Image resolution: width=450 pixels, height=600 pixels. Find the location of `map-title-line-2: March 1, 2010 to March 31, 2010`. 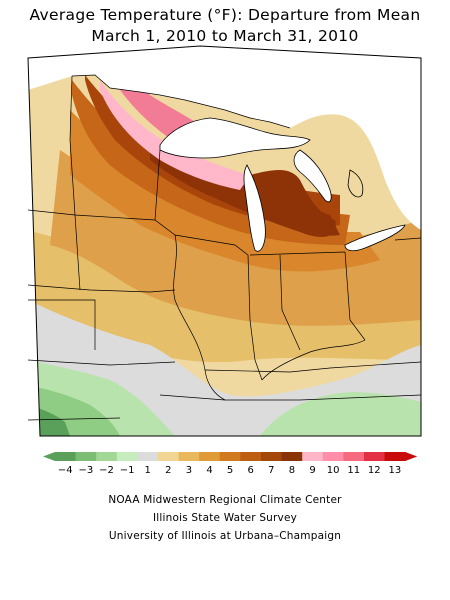

map-title-line-2: March 1, 2010 to March 31, 2010 is located at coordinates (225, 36).